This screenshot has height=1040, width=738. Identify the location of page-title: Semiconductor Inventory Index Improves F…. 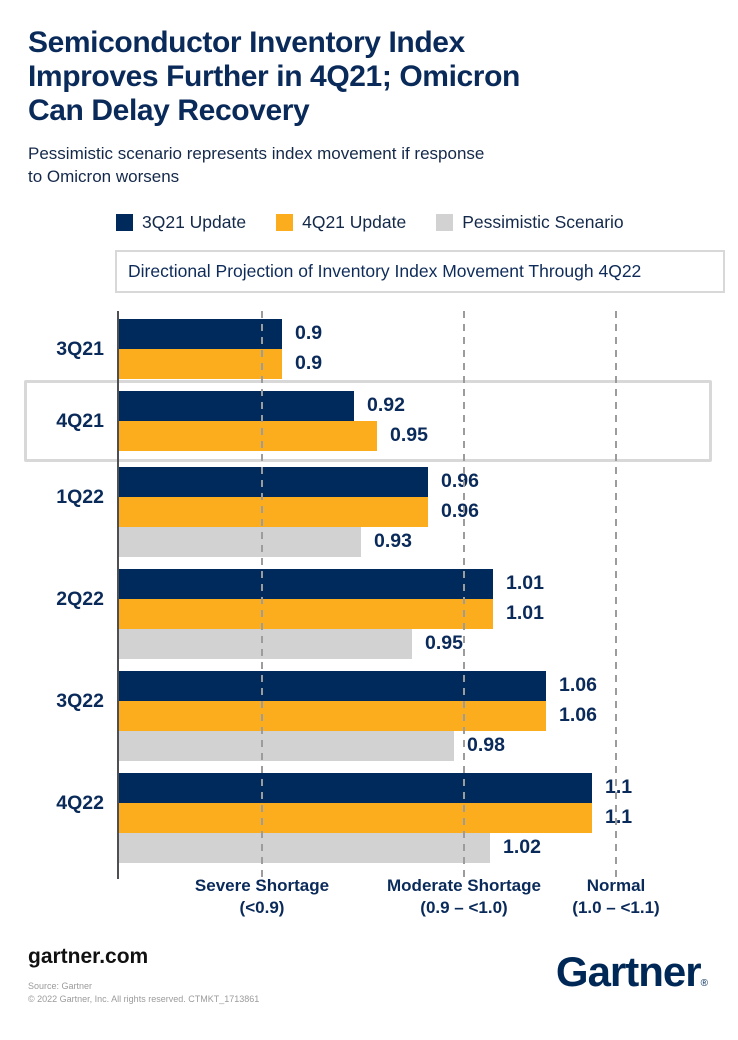
(369, 77).